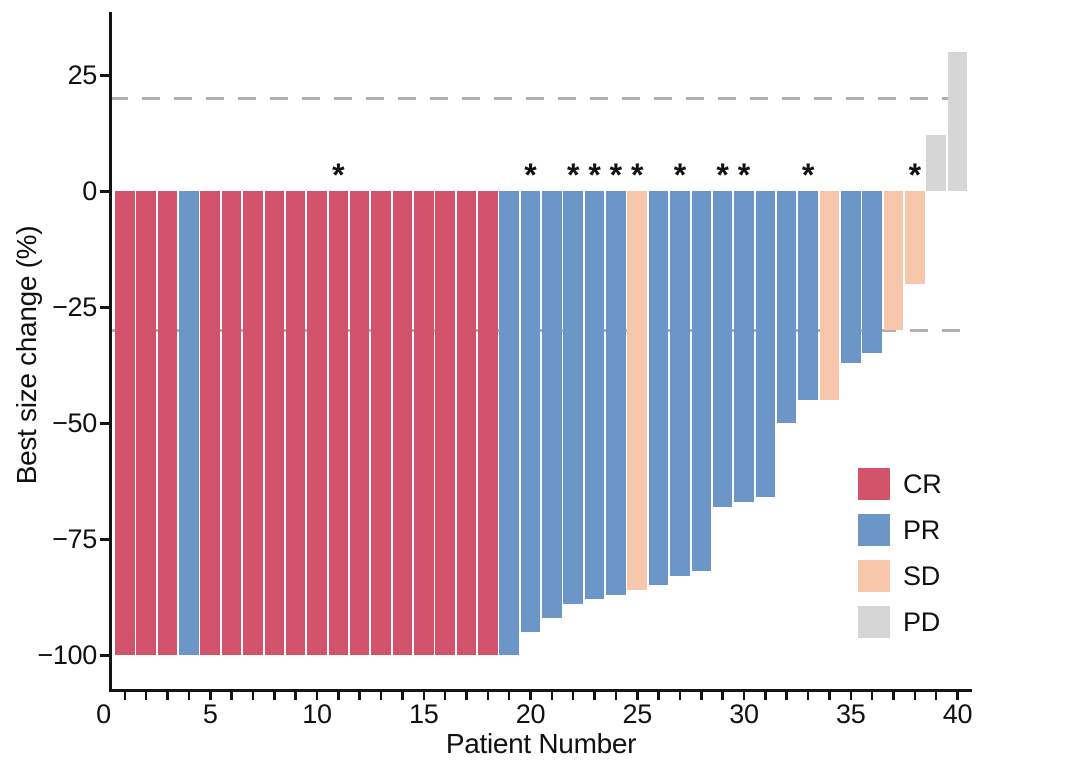 The image size is (1080, 763). Describe the element at coordinates (915, 175) in the screenshot. I see `star-annotation-patient-38: *` at that location.